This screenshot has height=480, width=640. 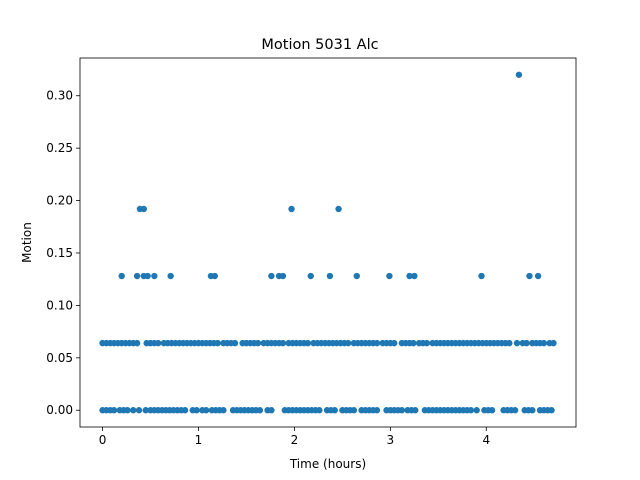 What do you see at coordinates (59, 148) in the screenshot?
I see `y-tick-label: 0.25` at bounding box center [59, 148].